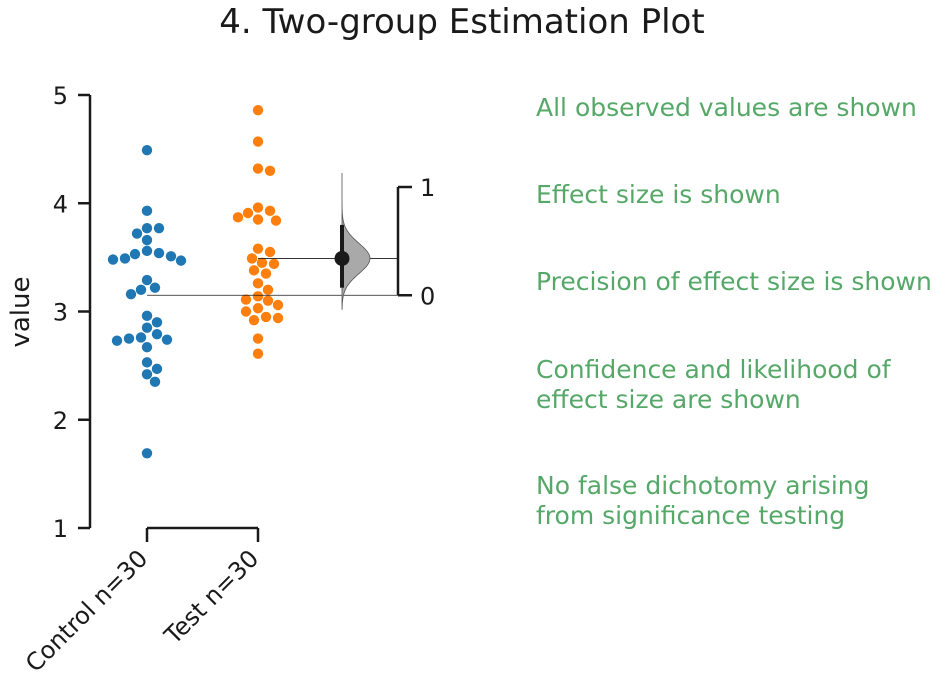 The image size is (950, 692). Describe the element at coordinates (726, 107) in the screenshot. I see `annotation-text: All observed values are shown` at that location.